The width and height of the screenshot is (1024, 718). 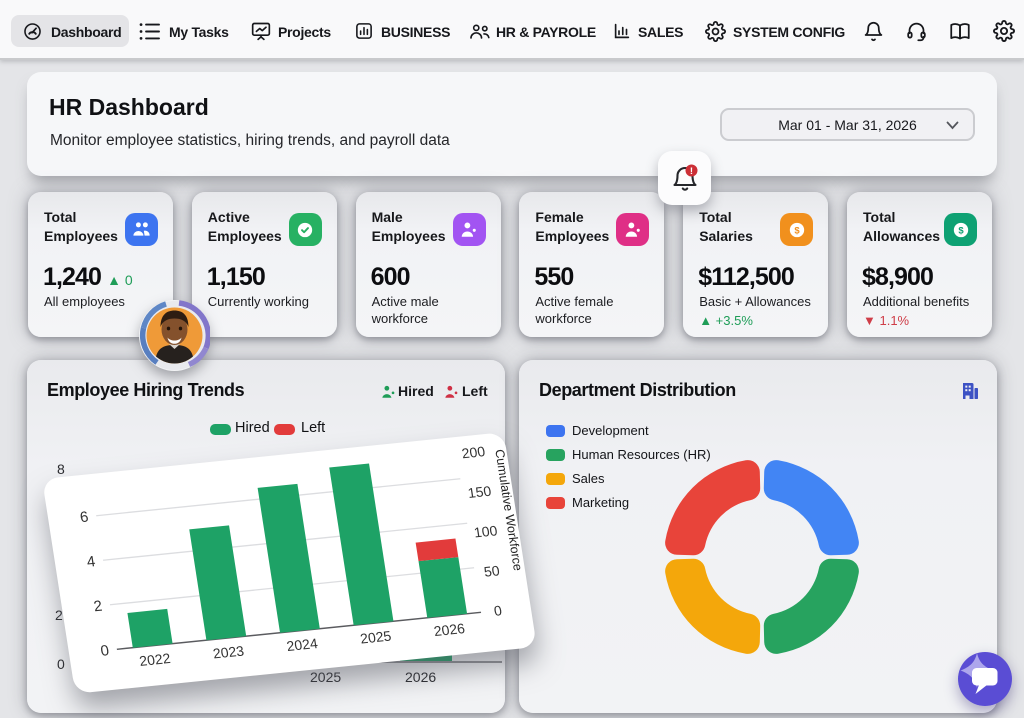 What do you see at coordinates (480, 492) in the screenshot?
I see `svg-text: 150` at bounding box center [480, 492].